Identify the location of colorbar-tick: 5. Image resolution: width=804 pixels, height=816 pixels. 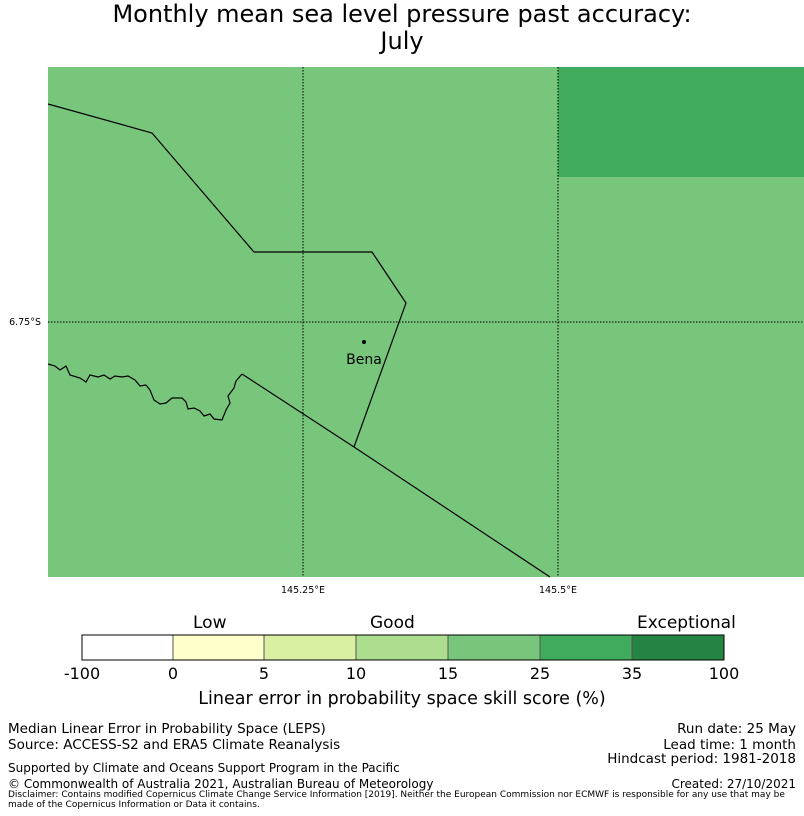
(264, 673).